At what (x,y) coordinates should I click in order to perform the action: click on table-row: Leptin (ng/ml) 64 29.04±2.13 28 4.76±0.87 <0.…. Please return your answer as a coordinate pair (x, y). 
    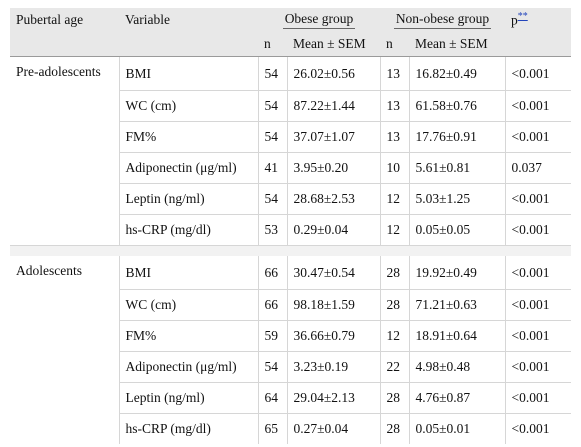
    Looking at the image, I should click on (290, 398).